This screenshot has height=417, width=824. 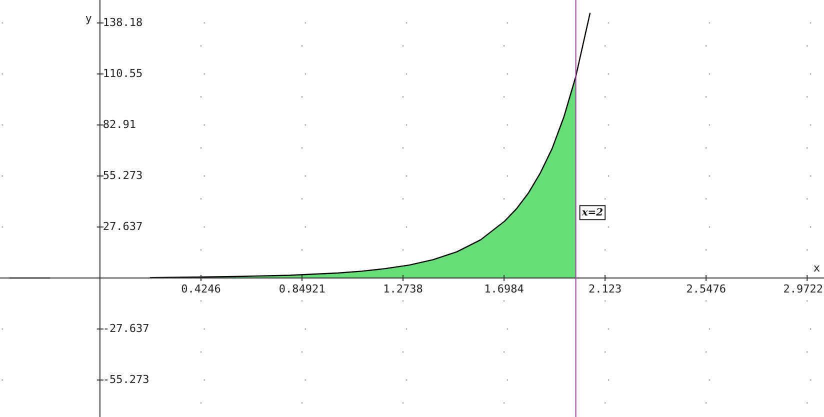 I want to click on x-tick-label: 1.6984, so click(x=504, y=289).